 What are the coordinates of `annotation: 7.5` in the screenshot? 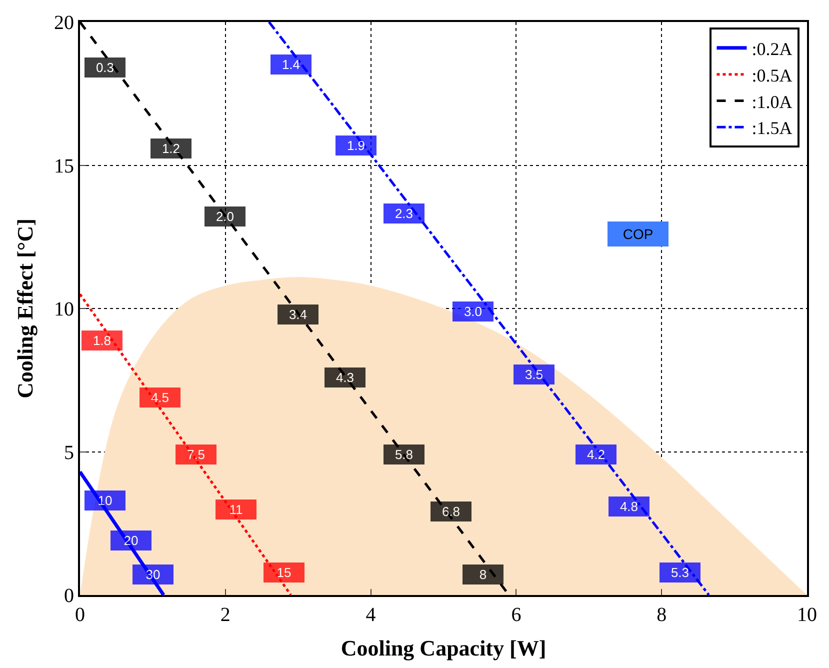 It's located at (196, 454).